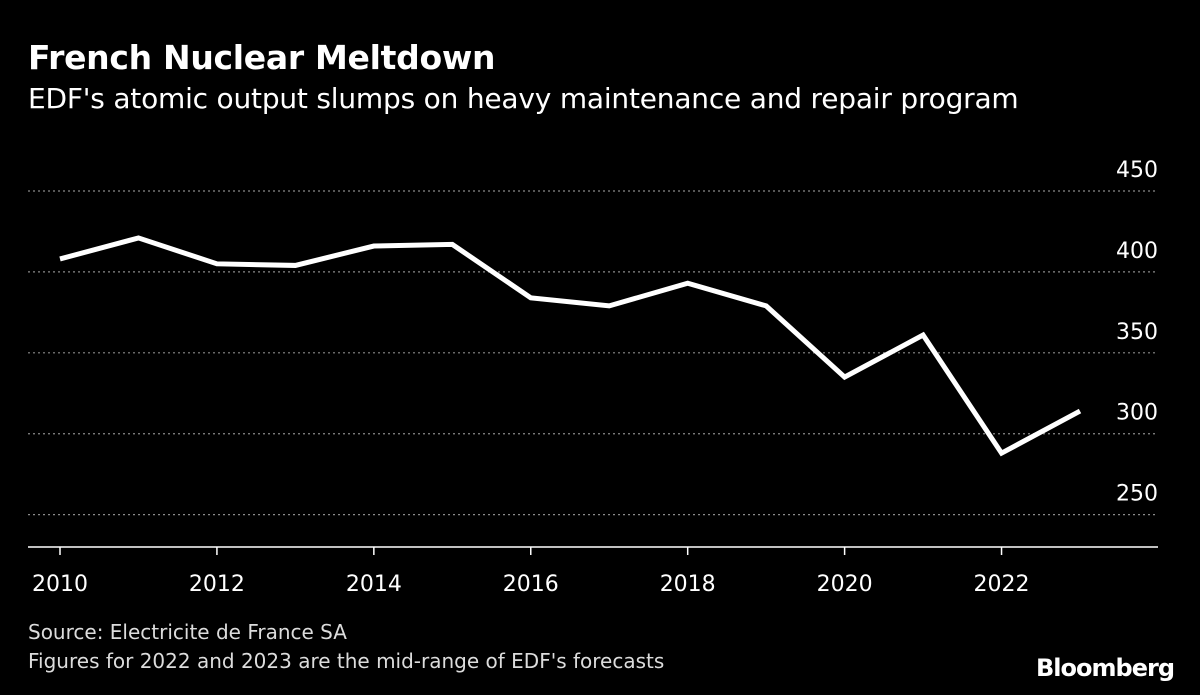 Image resolution: width=1200 pixels, height=695 pixels. Describe the element at coordinates (1105, 668) in the screenshot. I see `bloomberg-logo: Bloomberg` at that location.